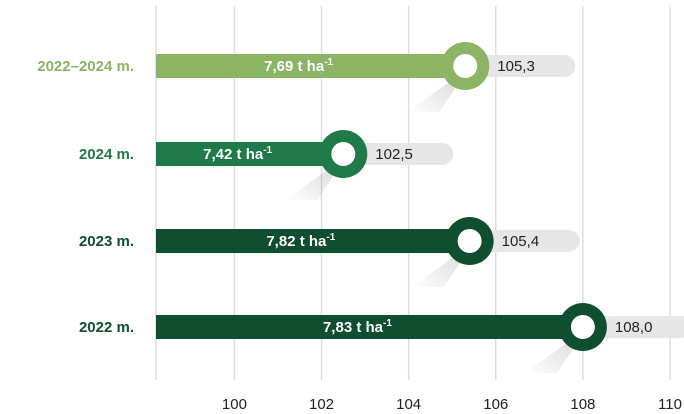 This screenshot has height=414, width=684. I want to click on bar-data-label: 7,42 t ha-1, so click(237, 154).